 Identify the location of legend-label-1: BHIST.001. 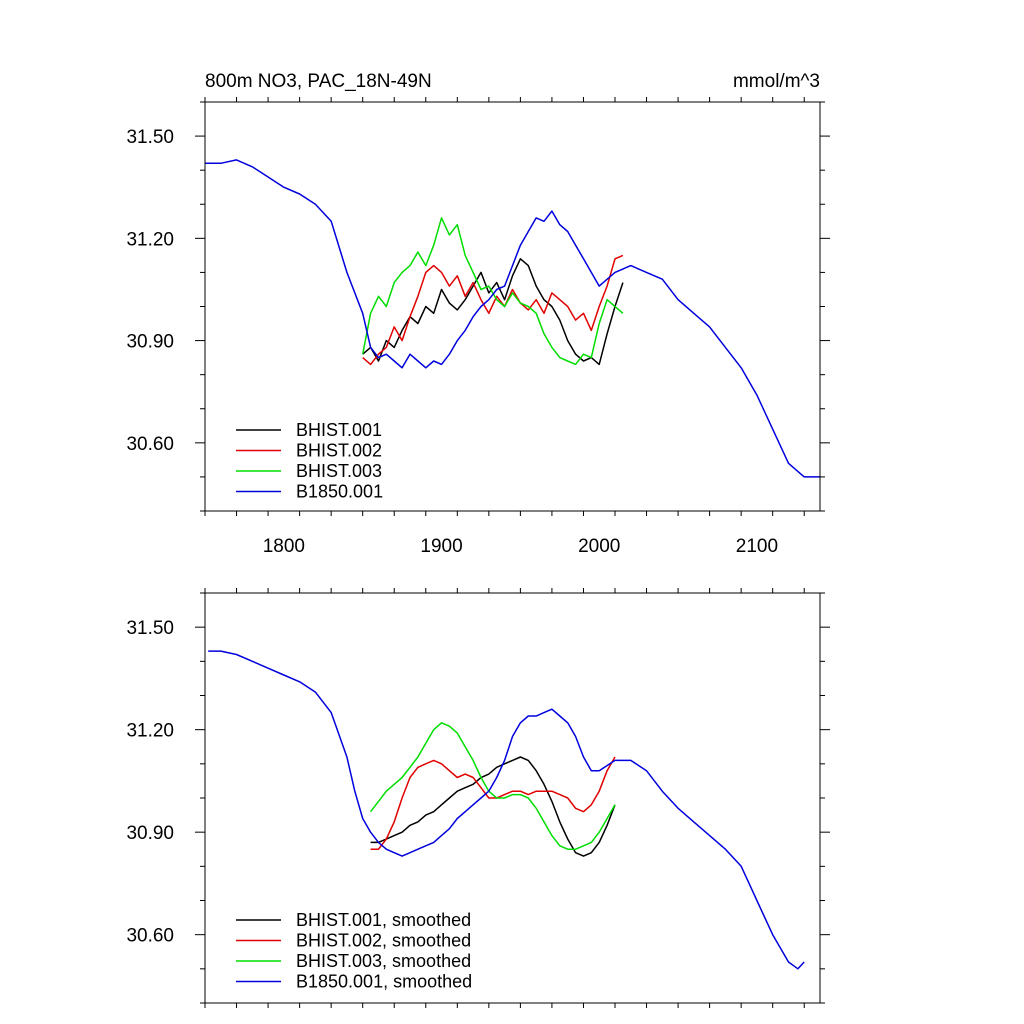
(339, 430).